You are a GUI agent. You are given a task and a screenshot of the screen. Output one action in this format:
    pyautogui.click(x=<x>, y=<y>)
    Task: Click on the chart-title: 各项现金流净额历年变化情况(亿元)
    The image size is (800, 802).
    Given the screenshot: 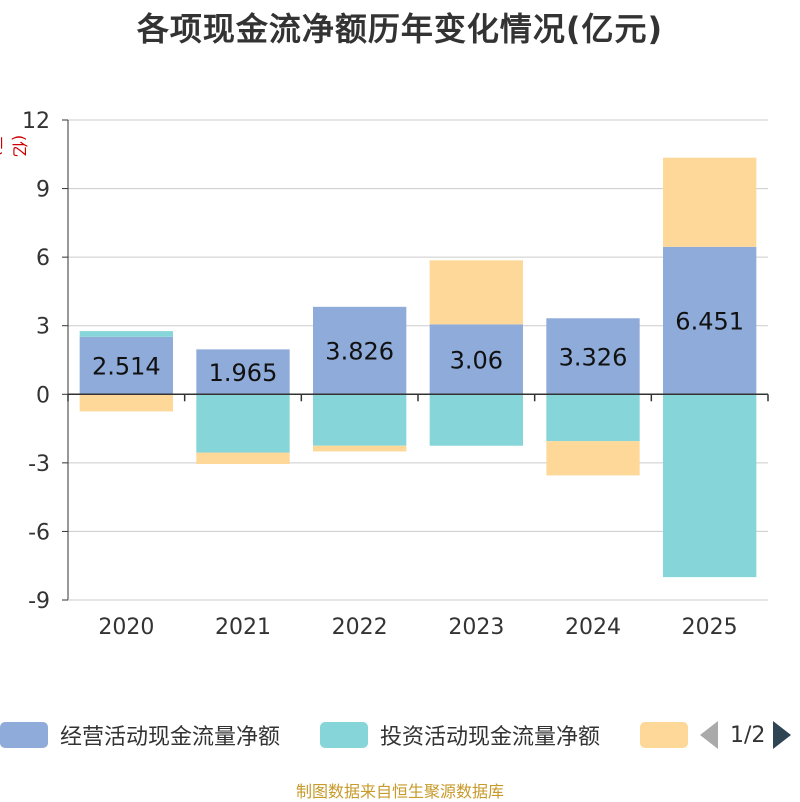 What is the action you would take?
    pyautogui.click(x=400, y=29)
    